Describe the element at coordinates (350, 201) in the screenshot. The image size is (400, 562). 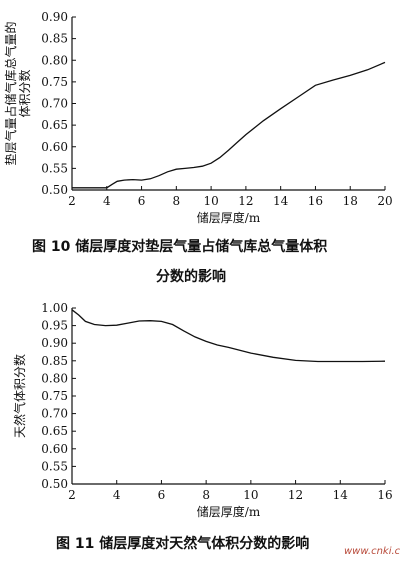
I see `x-tick-label: 18` at that location.